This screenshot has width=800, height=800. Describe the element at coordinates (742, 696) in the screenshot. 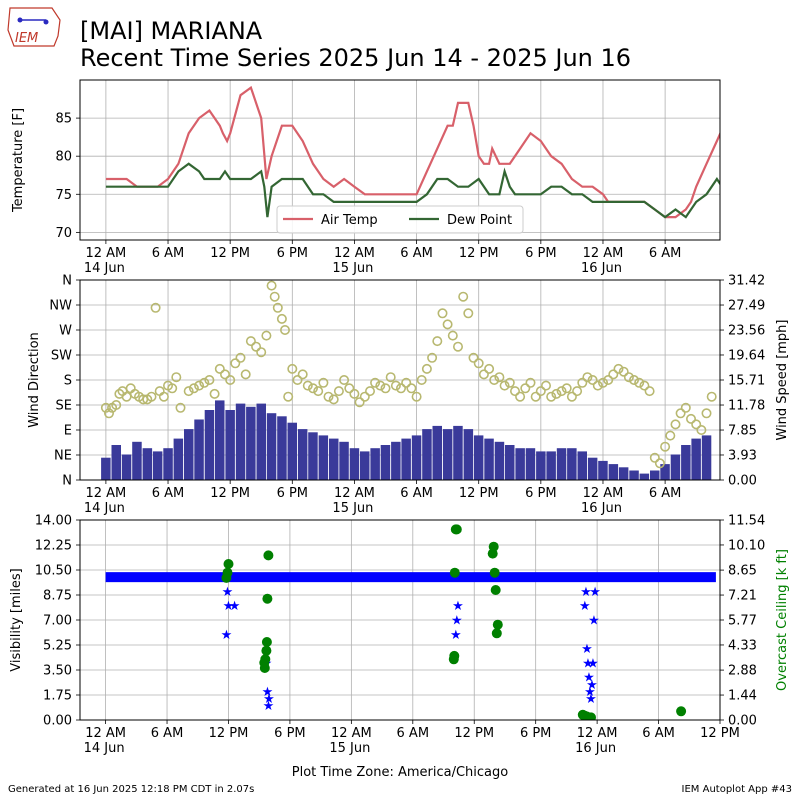

I see `y2-tick-label: 1.44` at that location.